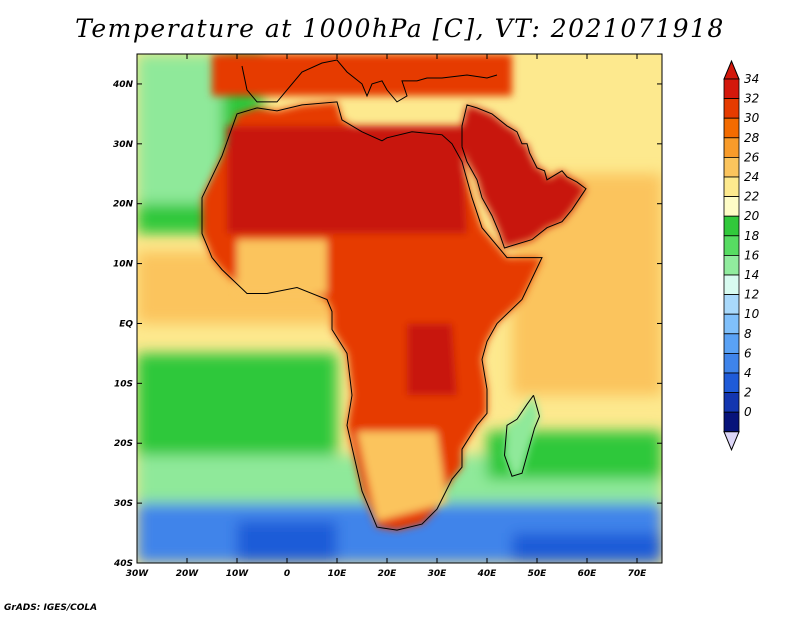 This screenshot has width=800, height=618. Describe the element at coordinates (748, 373) in the screenshot. I see `colorbar-label: 4` at that location.